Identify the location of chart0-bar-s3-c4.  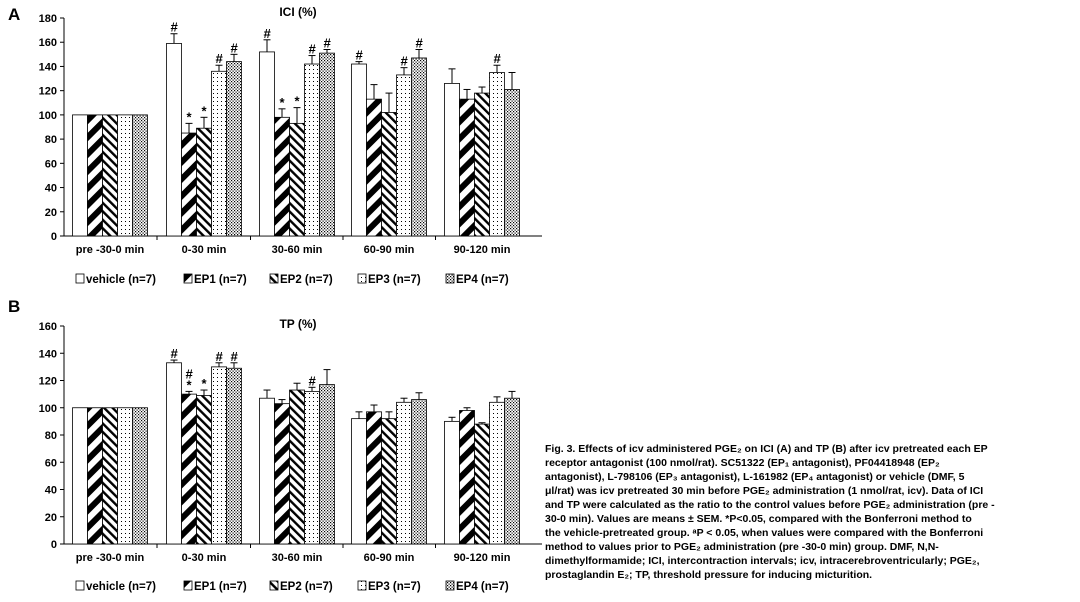
(497, 154).